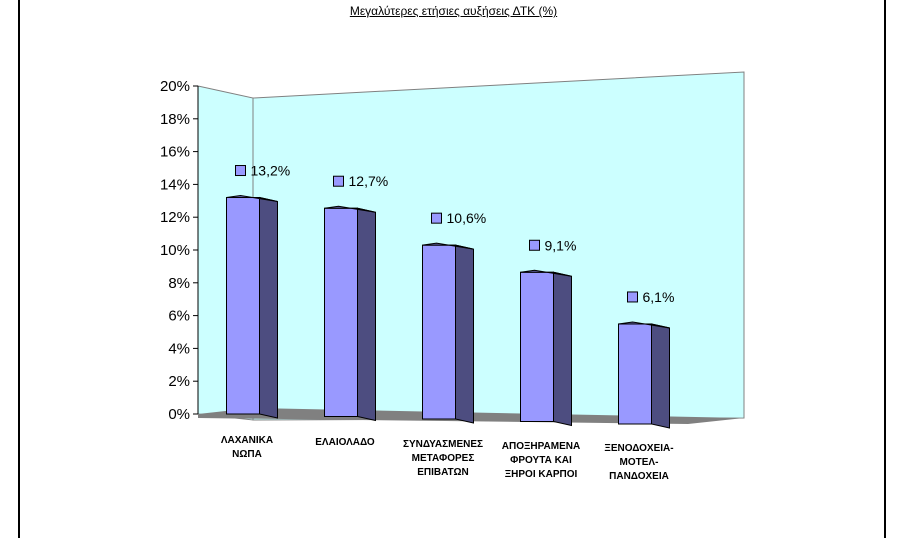 This screenshot has width=907, height=538. I want to click on y-tick-label: 10%, so click(175, 250).